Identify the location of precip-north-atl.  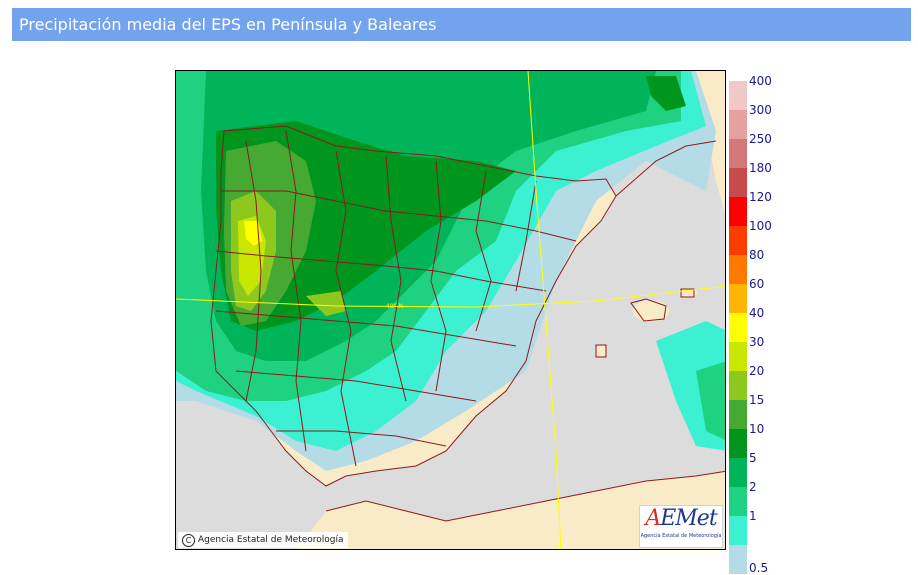
(666, 93).